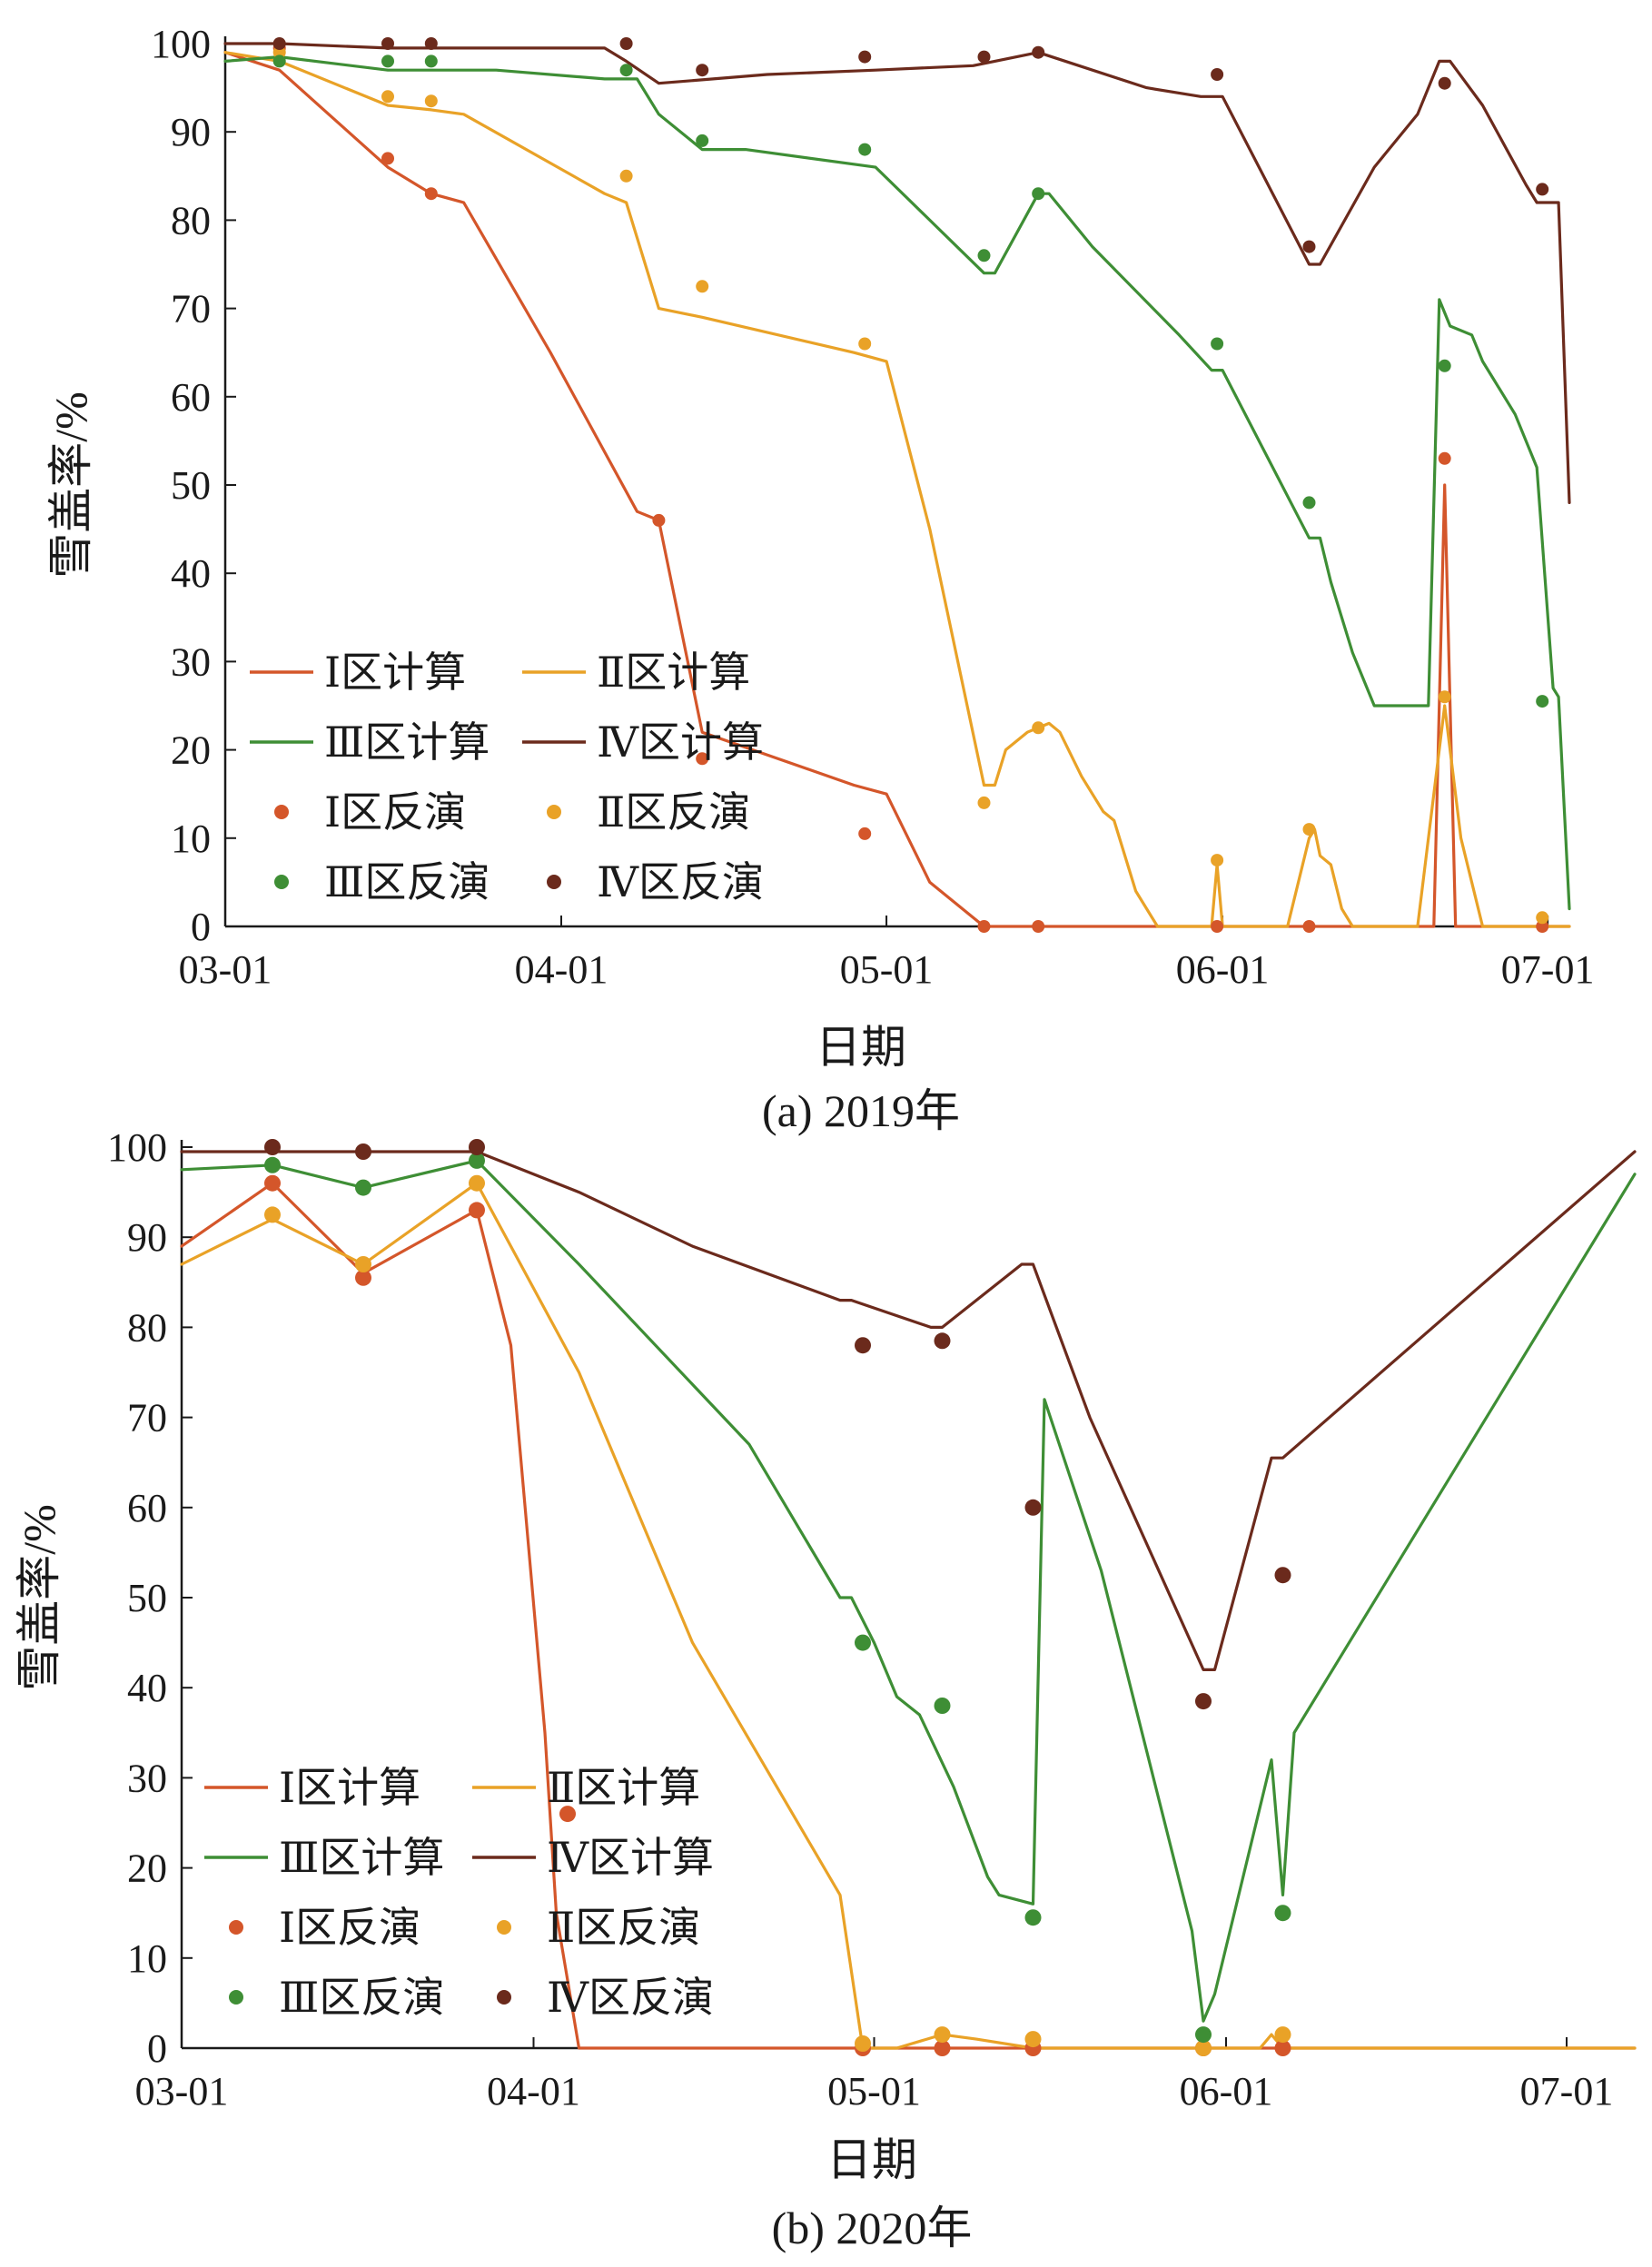 The height and width of the screenshot is (2267, 1652). Describe the element at coordinates (533, 2091) in the screenshot. I see `x-tick-label: 04-01` at that location.